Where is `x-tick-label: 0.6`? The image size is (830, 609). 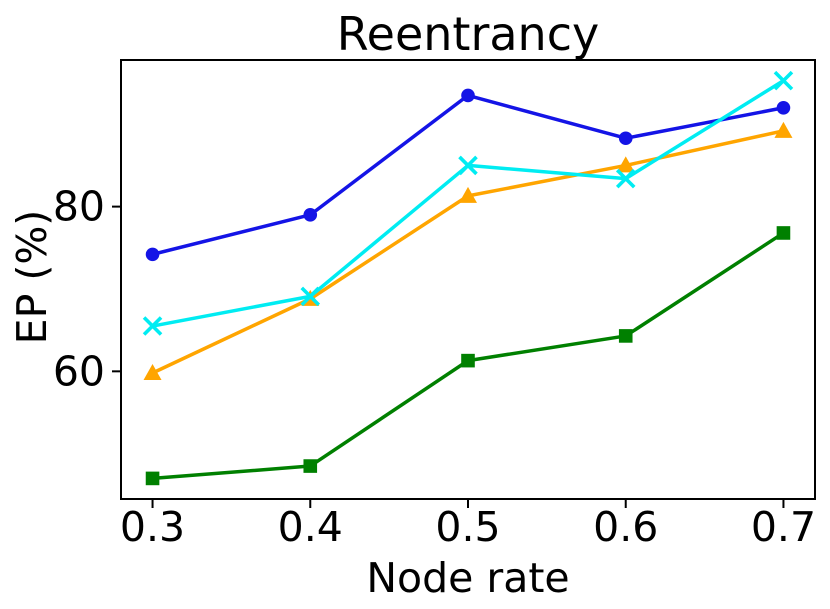 x-tick-label: 0.6 is located at coordinates (625, 527).